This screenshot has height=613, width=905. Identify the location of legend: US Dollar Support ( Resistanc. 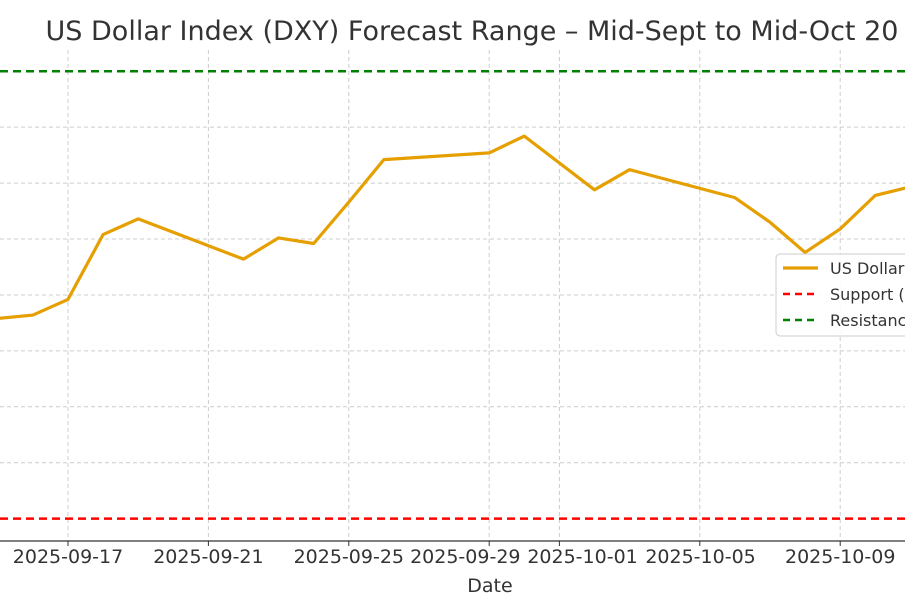
(840, 295).